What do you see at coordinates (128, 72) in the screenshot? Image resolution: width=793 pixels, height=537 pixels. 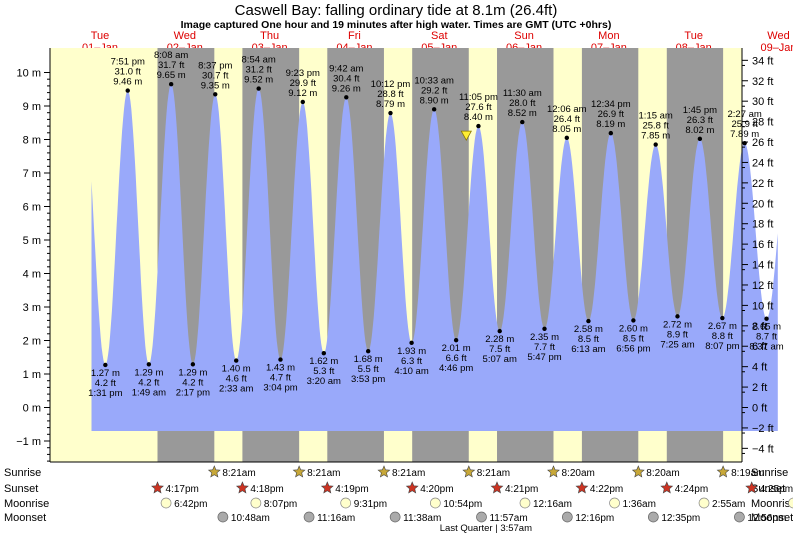 I see `high-height-ft: 31.0 ft` at bounding box center [128, 72].